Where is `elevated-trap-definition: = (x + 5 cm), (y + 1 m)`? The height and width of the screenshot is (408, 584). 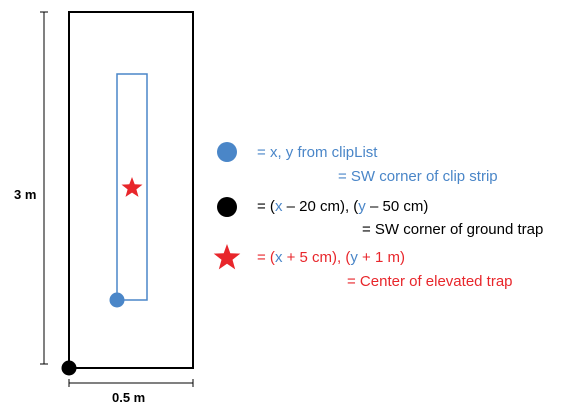
elevated-trap-definition: = (x + 5 cm), (y + 1 m) is located at coordinates (331, 258).